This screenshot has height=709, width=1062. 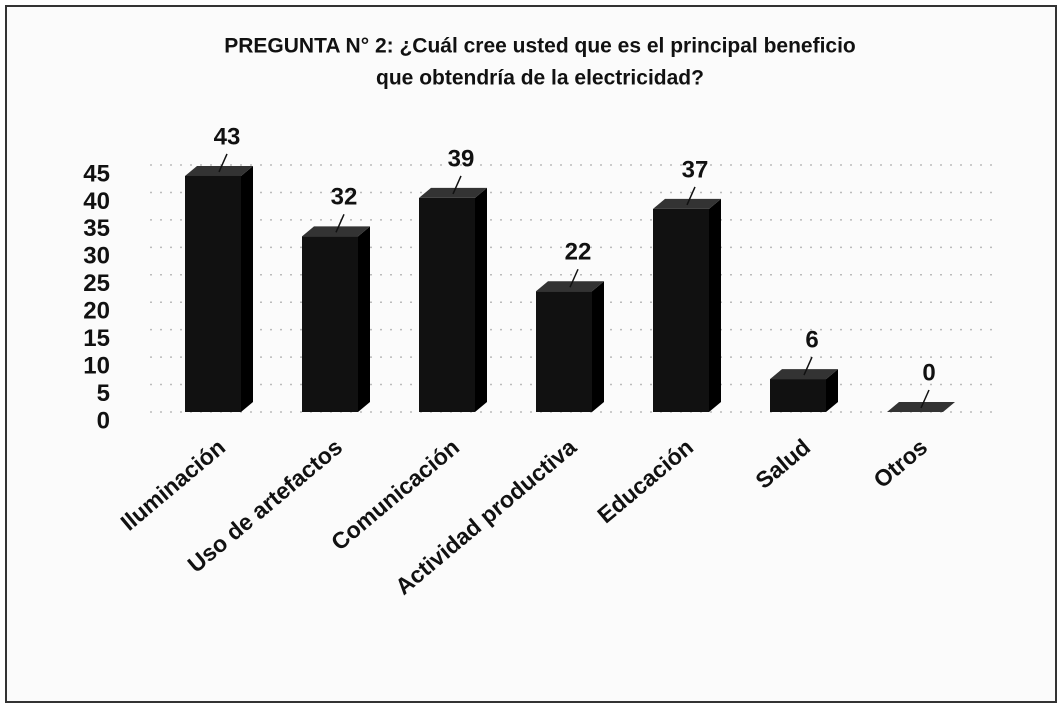 I want to click on y-tick-label: 0, so click(x=103, y=420).